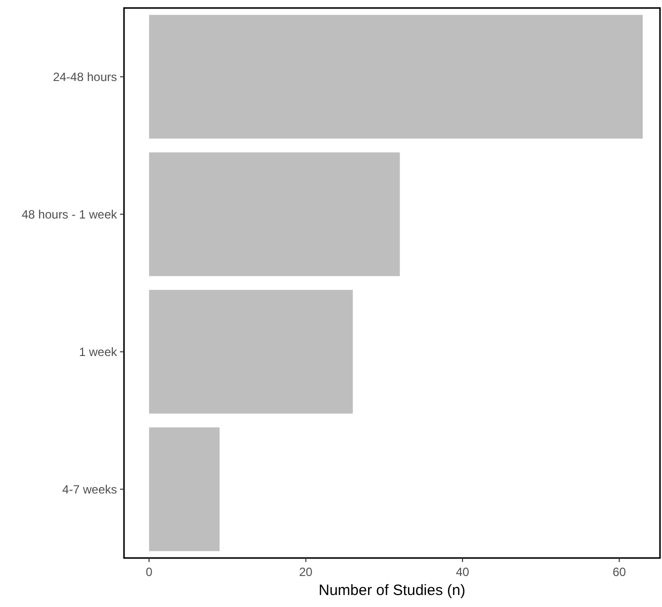  Describe the element at coordinates (70, 214) in the screenshot. I see `y-tick-label: 48 hours - 1 week` at that location.